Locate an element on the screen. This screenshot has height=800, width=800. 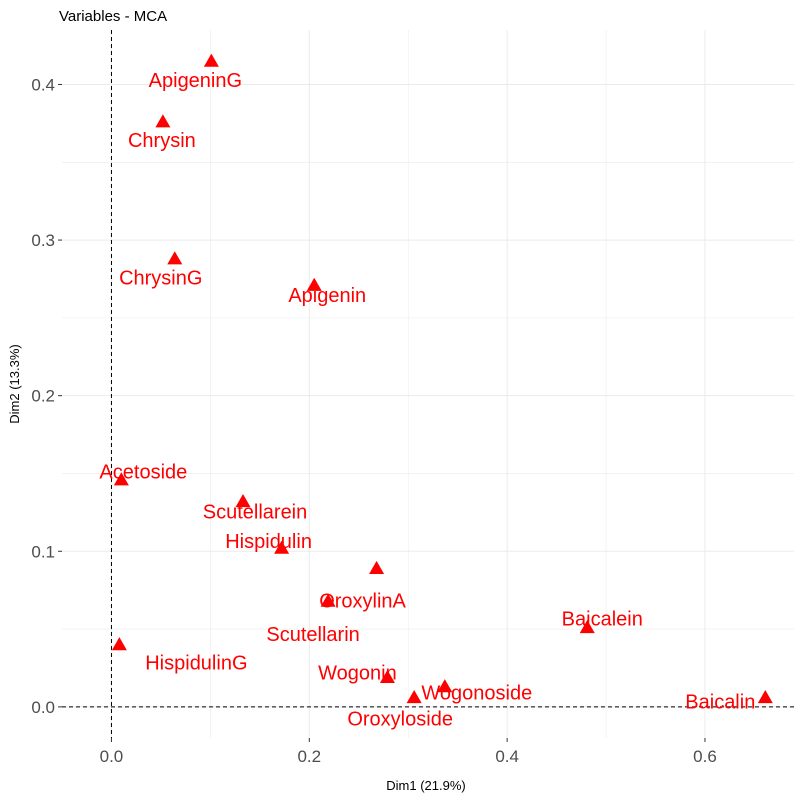
y-tick-label: 0.2 is located at coordinates (43, 396).